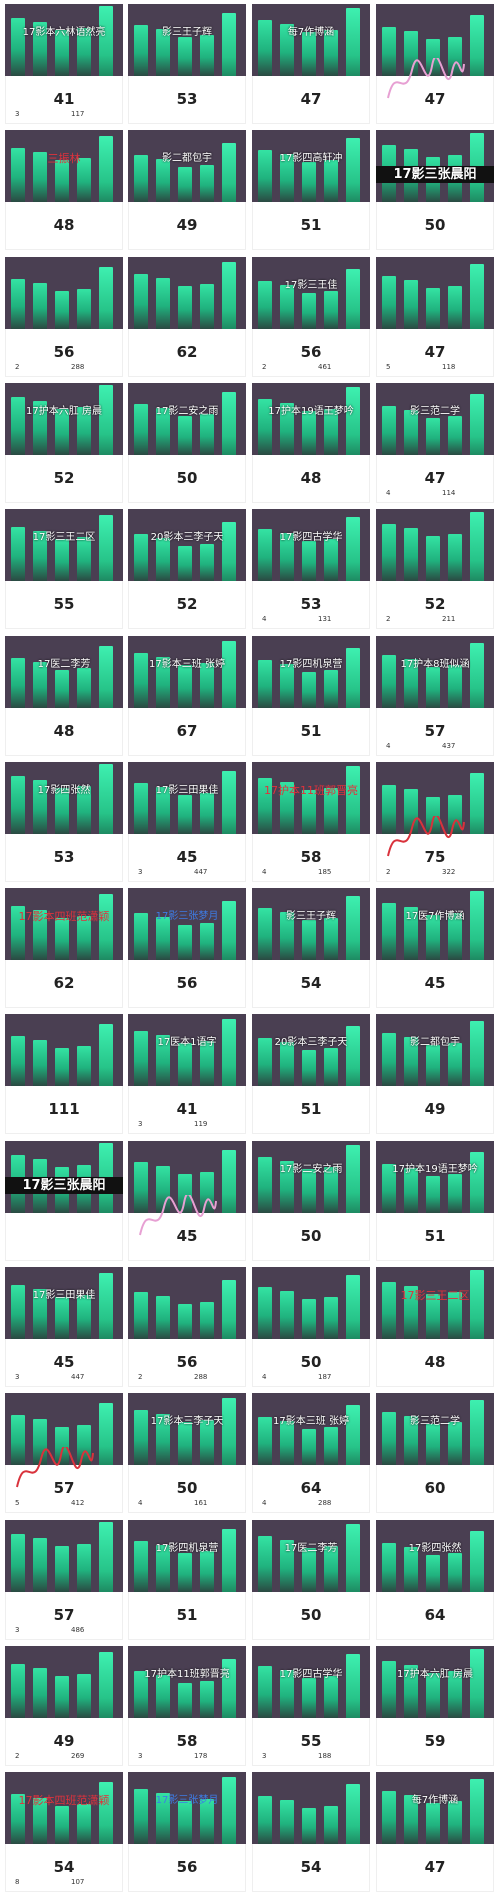 The height and width of the screenshot is (1895, 500). I want to click on big-number: 49, so click(64, 1741).